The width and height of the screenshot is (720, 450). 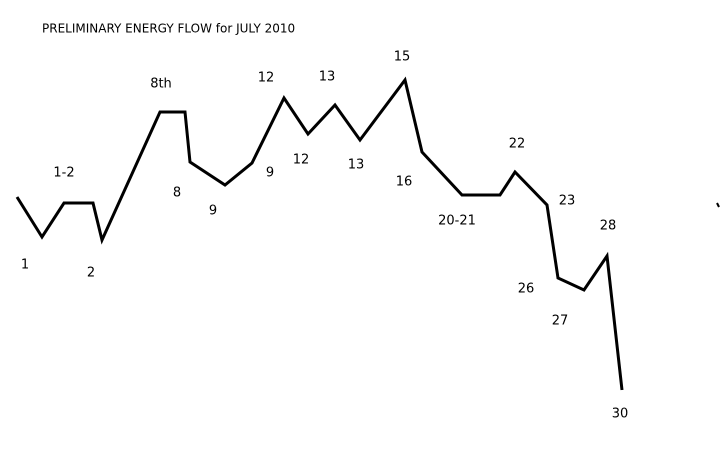 What do you see at coordinates (620, 414) in the screenshot?
I see `day-label: 30` at bounding box center [620, 414].